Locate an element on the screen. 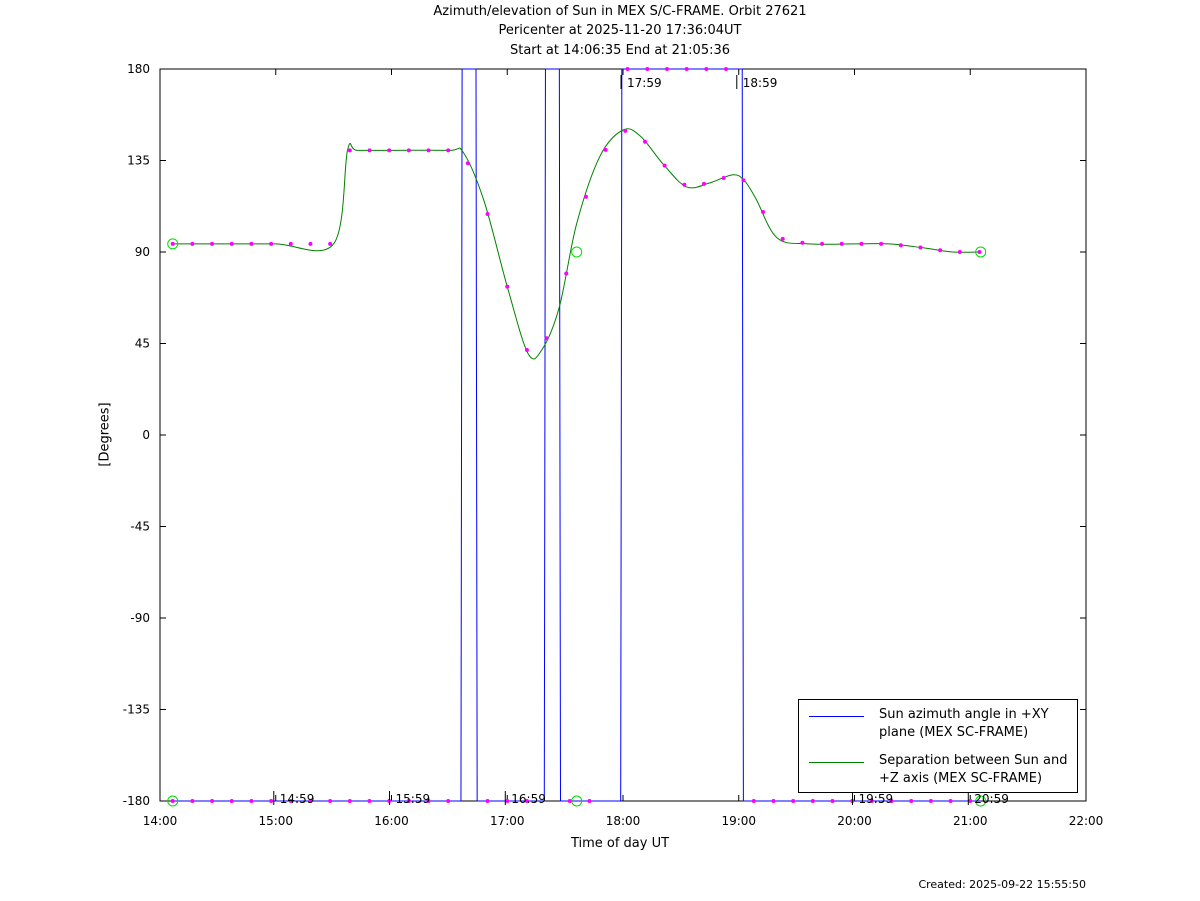 This screenshot has height=901, width=1200. y-tick-label: -135 is located at coordinates (136, 710).